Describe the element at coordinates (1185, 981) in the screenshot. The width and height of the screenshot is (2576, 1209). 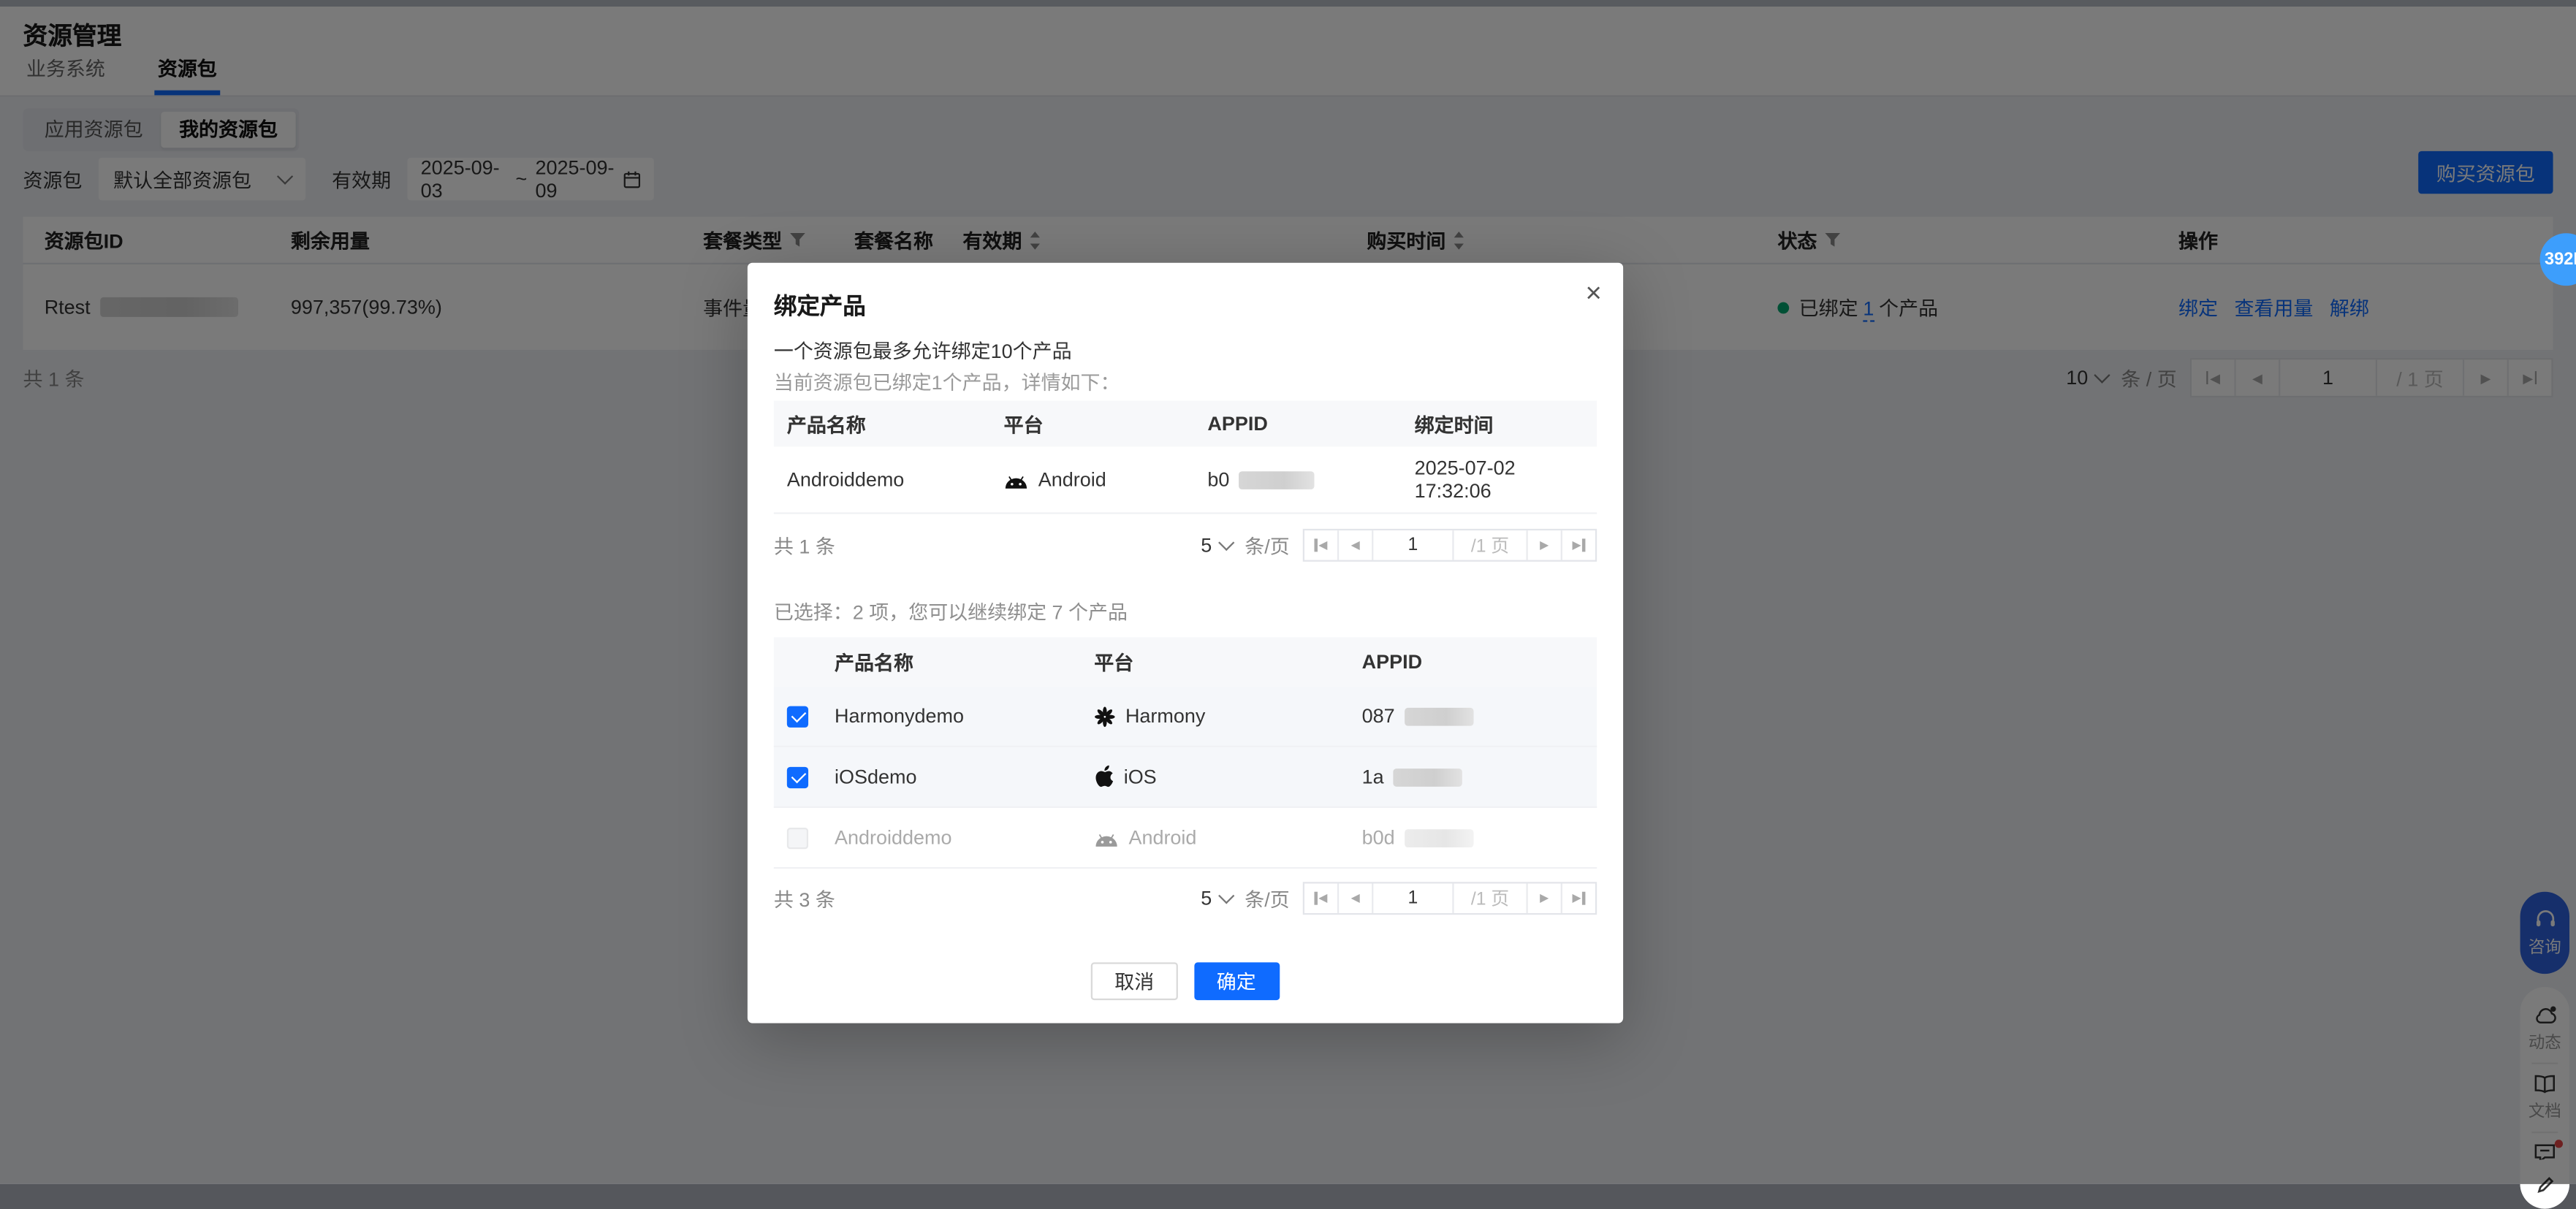
I see `modal-footer: 取消 确定` at that location.